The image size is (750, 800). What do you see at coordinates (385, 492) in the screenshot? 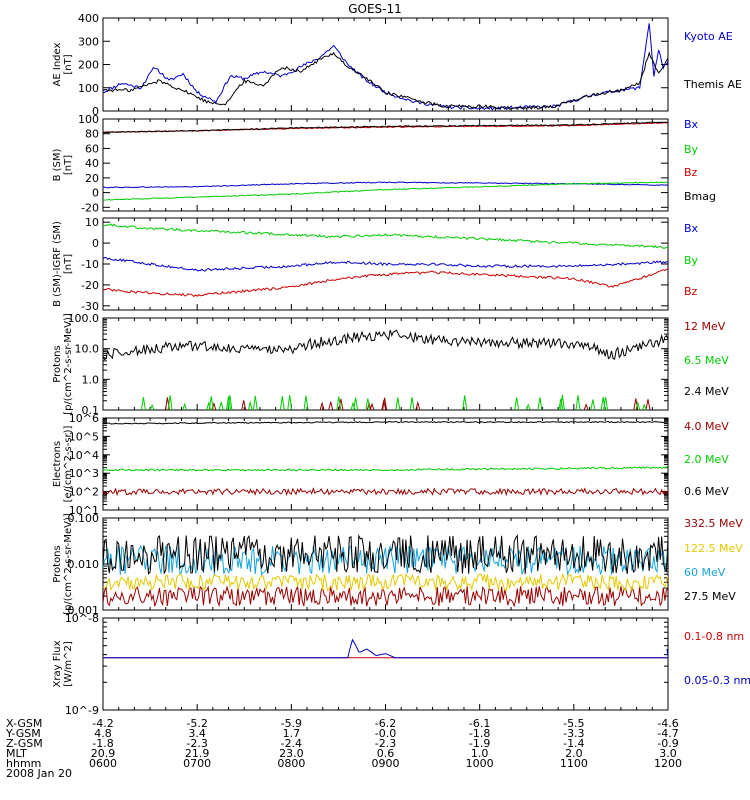
I see `series-line-4-0-mev` at bounding box center [385, 492].